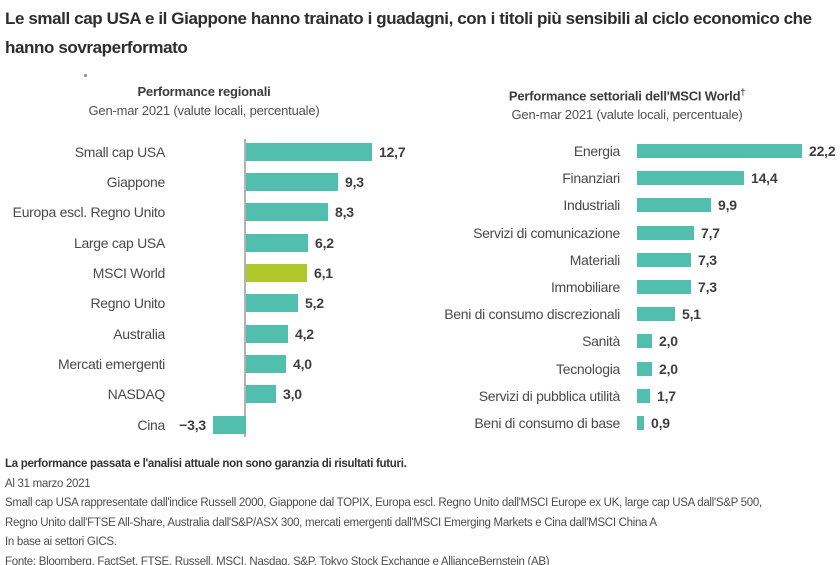 This screenshot has height=565, width=840. I want to click on value-label: 6,2, so click(324, 242).